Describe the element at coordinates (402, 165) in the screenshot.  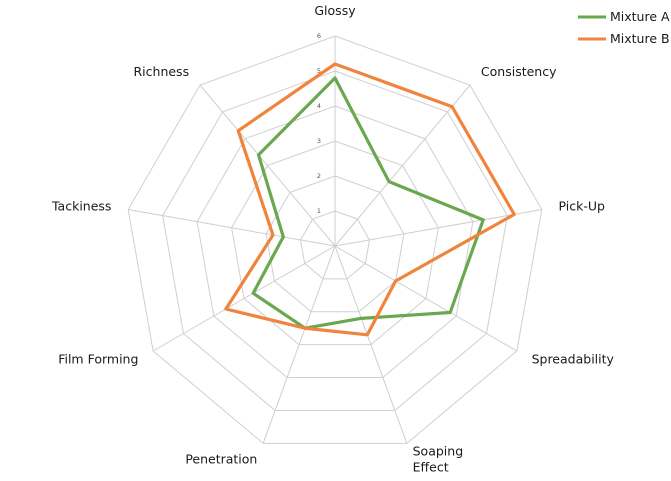
I see `spoke-consistency` at that location.